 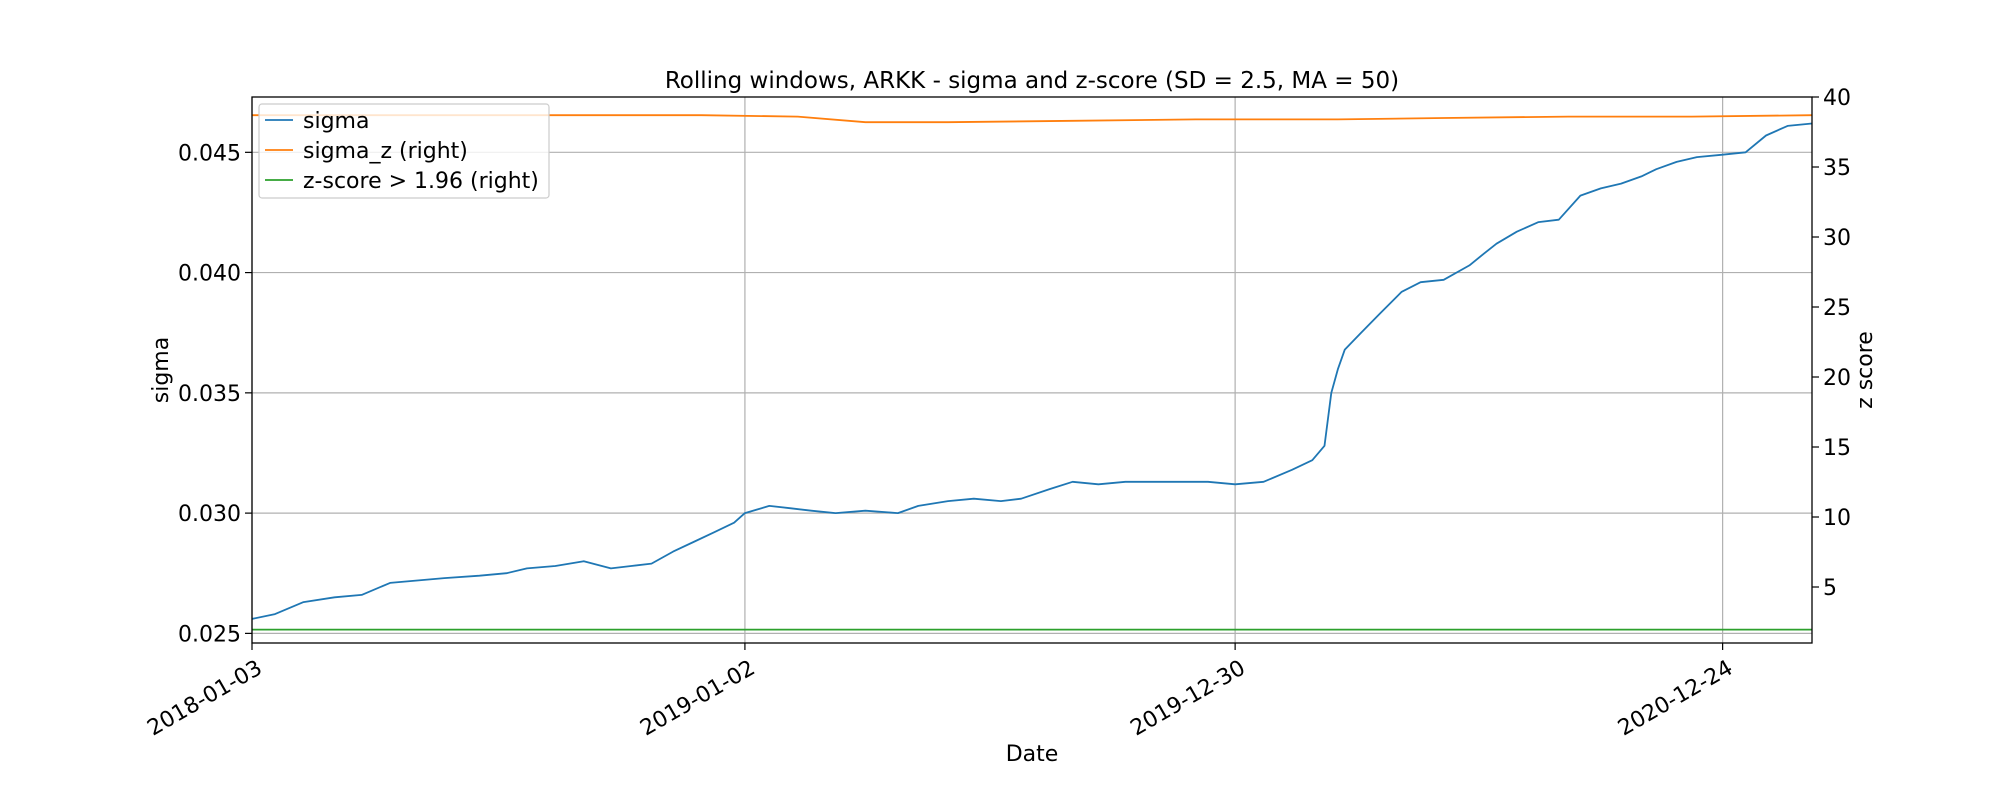 I want to click on x-tick-label: 2019-01-02, so click(x=697, y=699).